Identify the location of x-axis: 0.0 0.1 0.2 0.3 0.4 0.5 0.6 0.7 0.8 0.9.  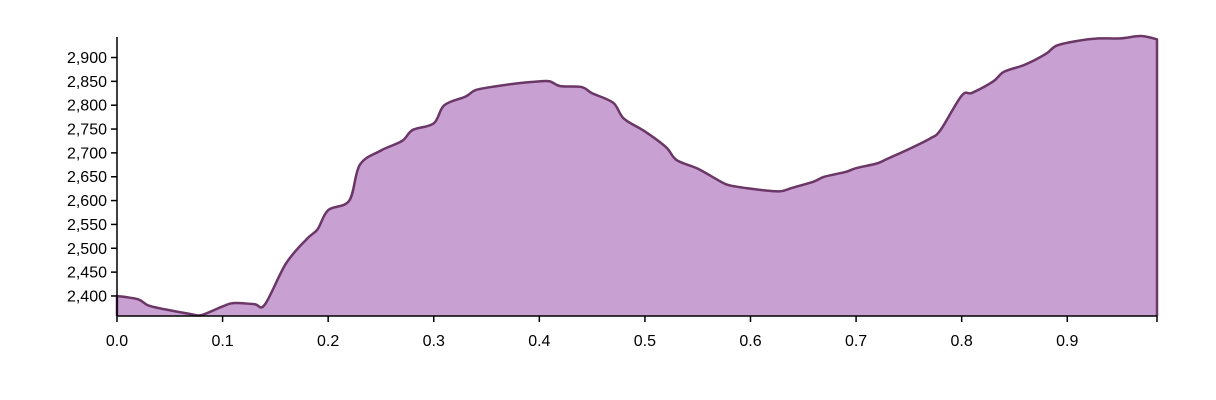
(632, 332).